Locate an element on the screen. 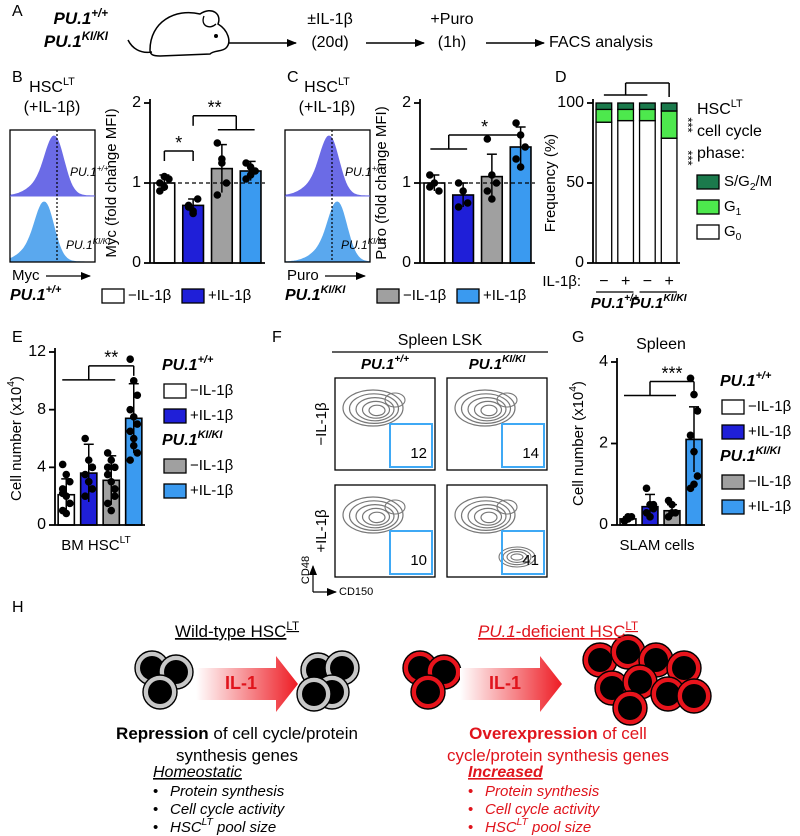  flow-column: PU.1+/+ is located at coordinates (385, 363).